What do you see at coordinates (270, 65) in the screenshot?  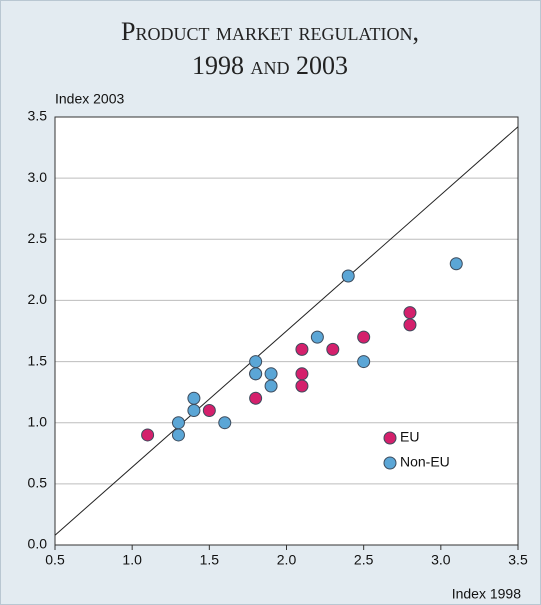 I see `chart-title: 1998 and 2003` at bounding box center [270, 65].